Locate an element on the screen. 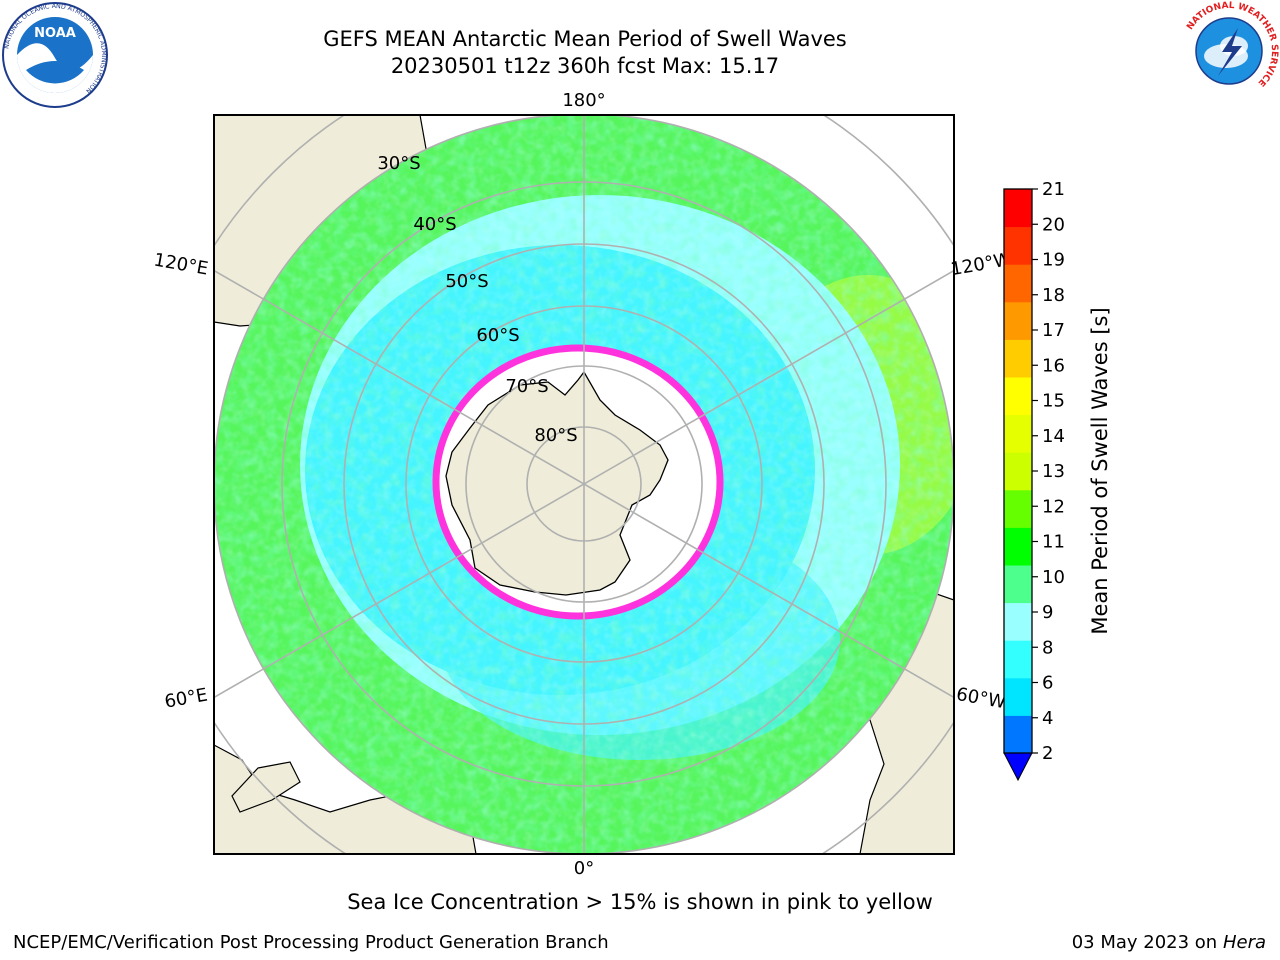  label-40s: 40°S is located at coordinates (434, 224).